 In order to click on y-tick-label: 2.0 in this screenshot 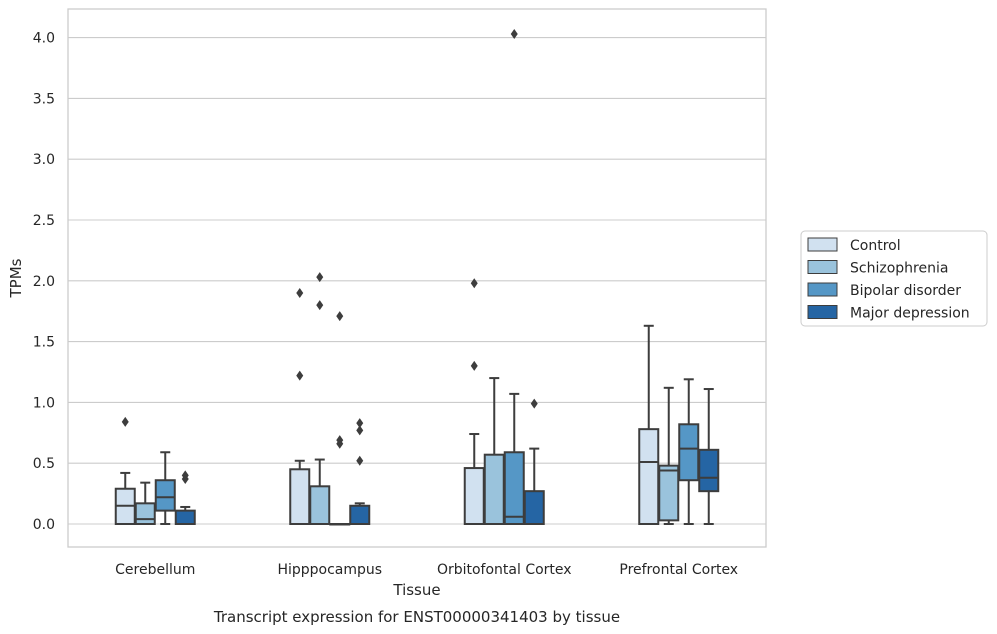, I will do `click(44, 282)`.